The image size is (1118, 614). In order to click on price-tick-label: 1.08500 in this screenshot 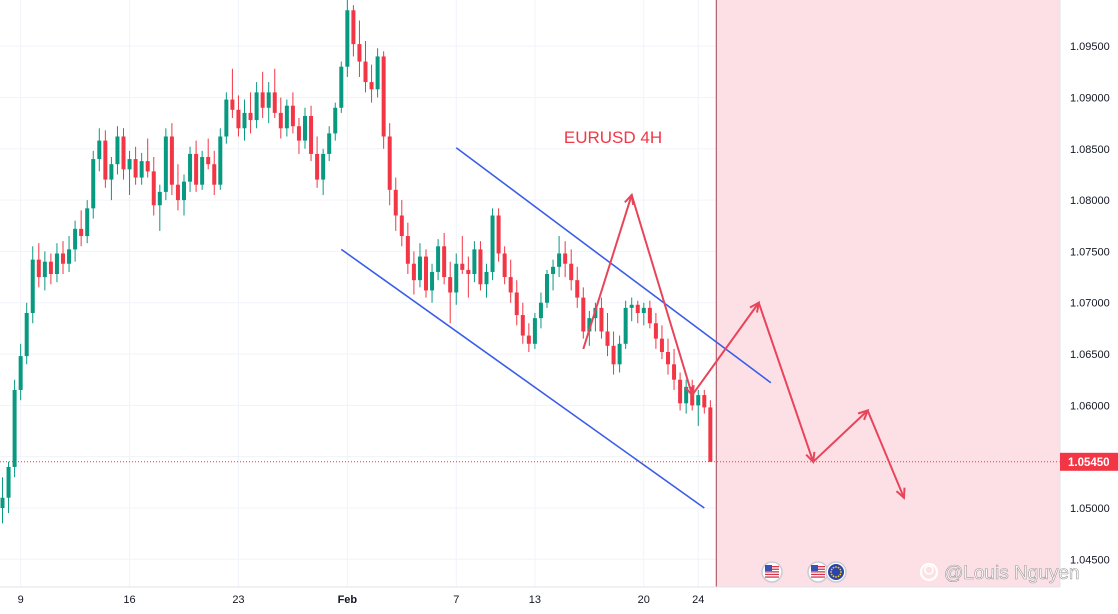, I will do `click(1090, 150)`.